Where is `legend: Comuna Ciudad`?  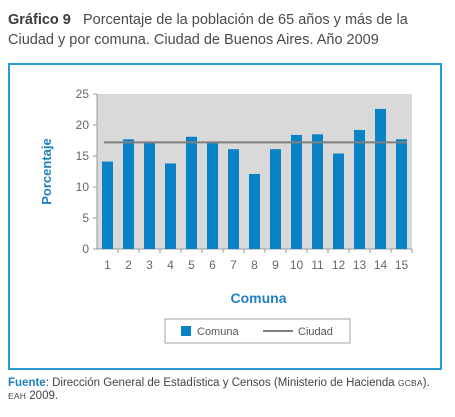 legend: Comuna Ciudad is located at coordinates (257, 331).